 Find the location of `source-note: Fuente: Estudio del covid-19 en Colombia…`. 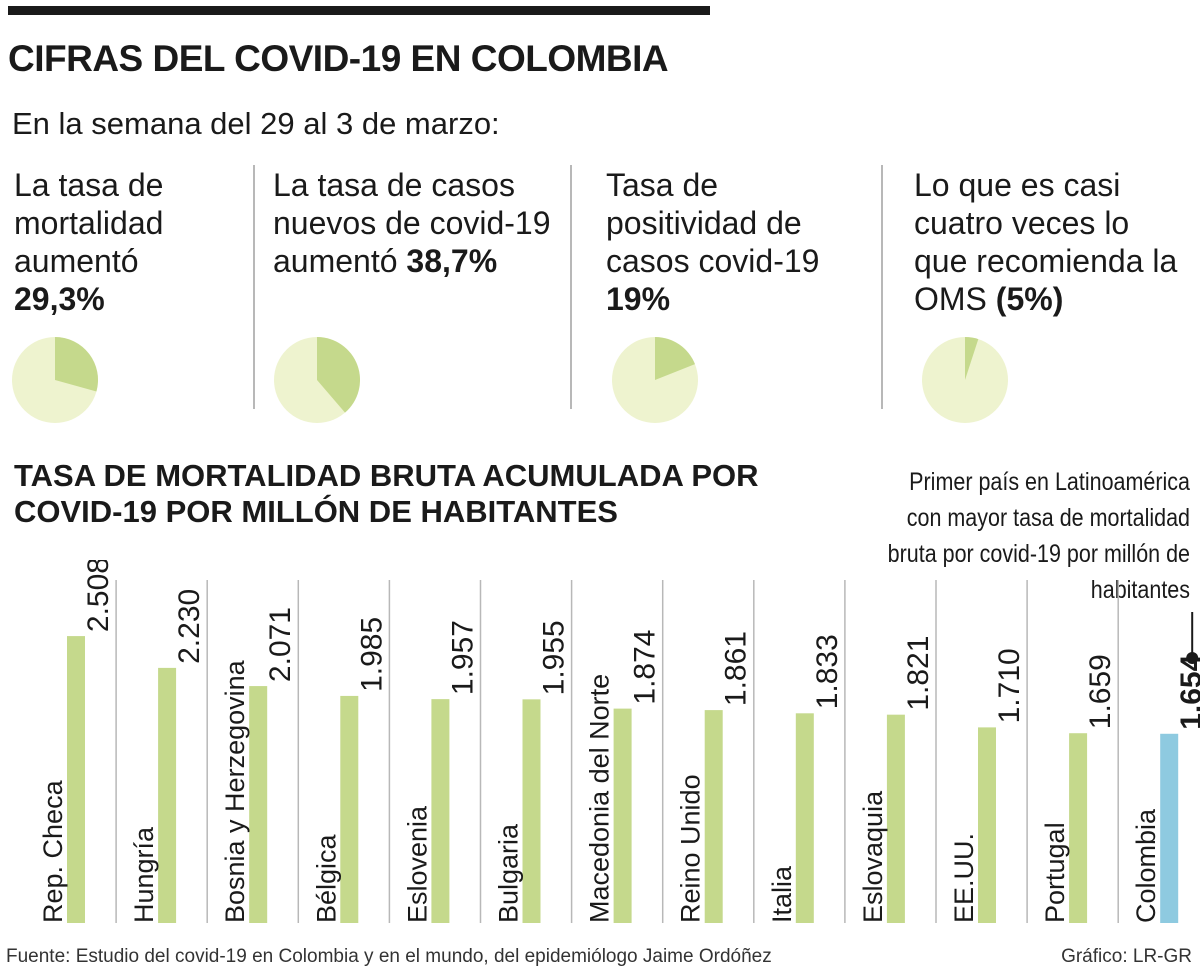

source-note: Fuente: Estudio del covid-19 en Colombia… is located at coordinates (389, 956).